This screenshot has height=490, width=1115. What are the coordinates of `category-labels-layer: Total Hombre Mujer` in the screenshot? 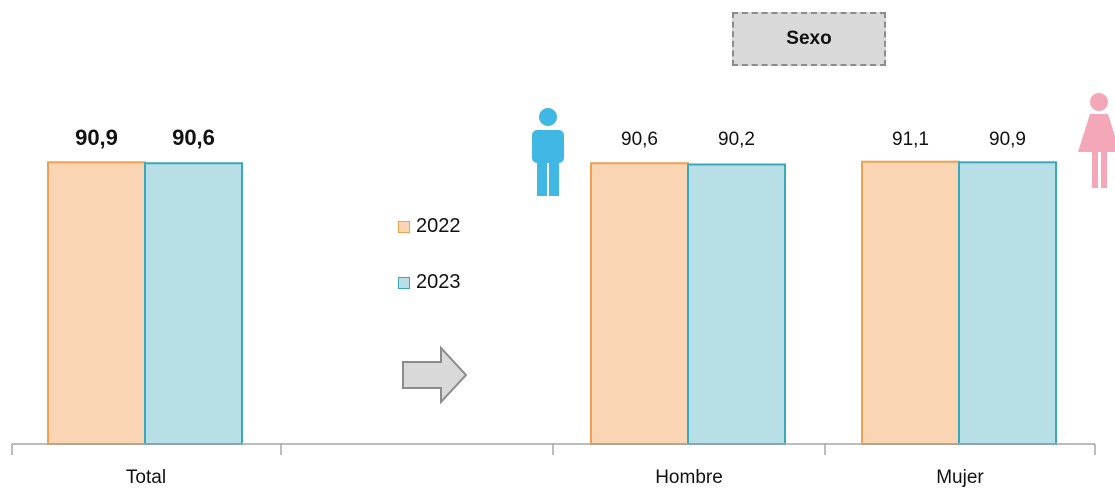 It's located at (555, 477).